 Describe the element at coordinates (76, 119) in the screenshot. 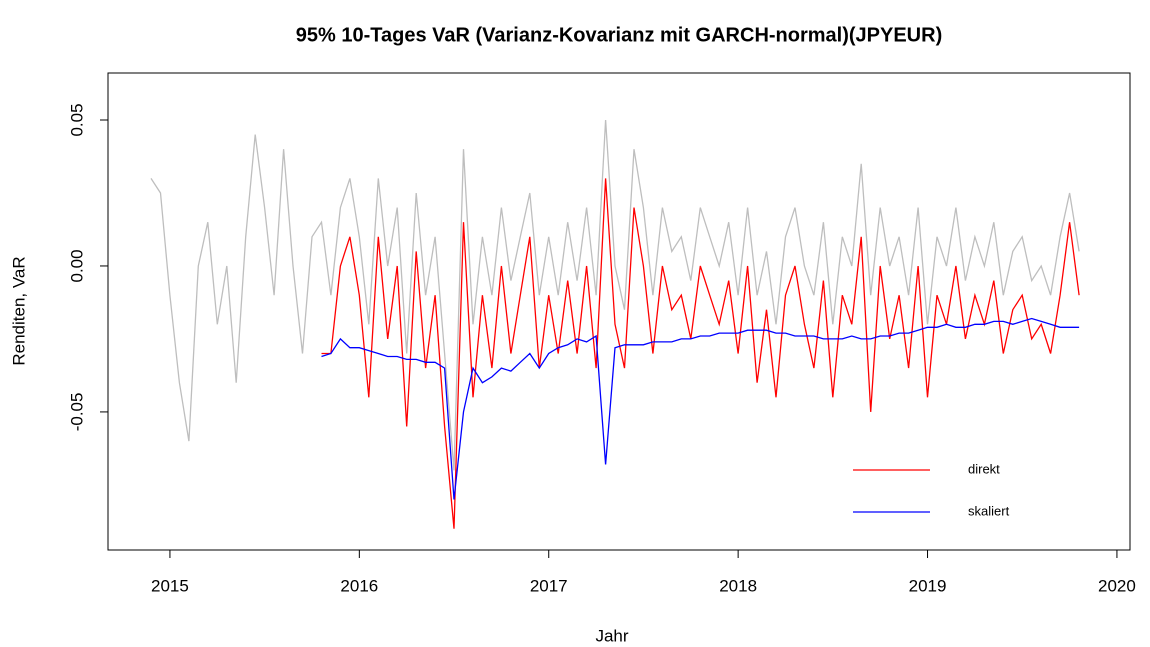

I see `y-tick-label: 0.05` at that location.